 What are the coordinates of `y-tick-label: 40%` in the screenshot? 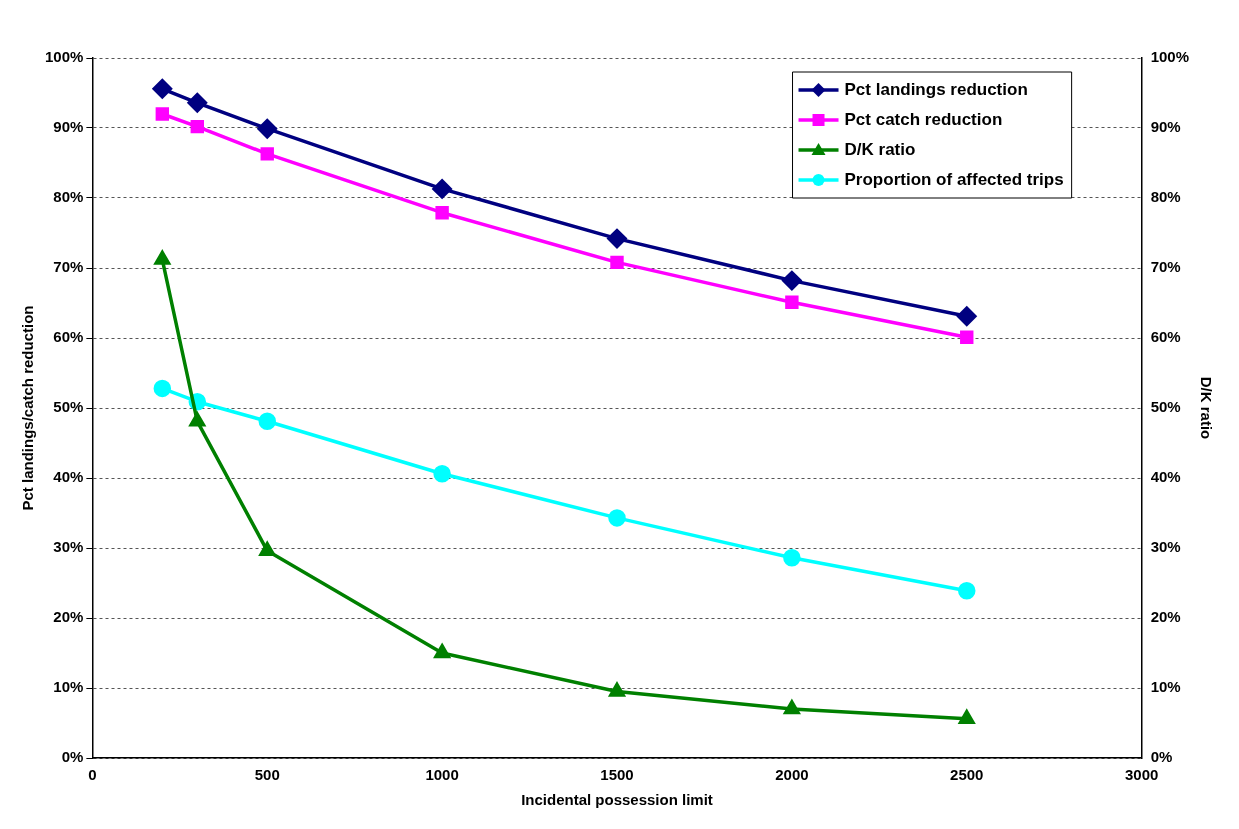 It's located at (68, 477).